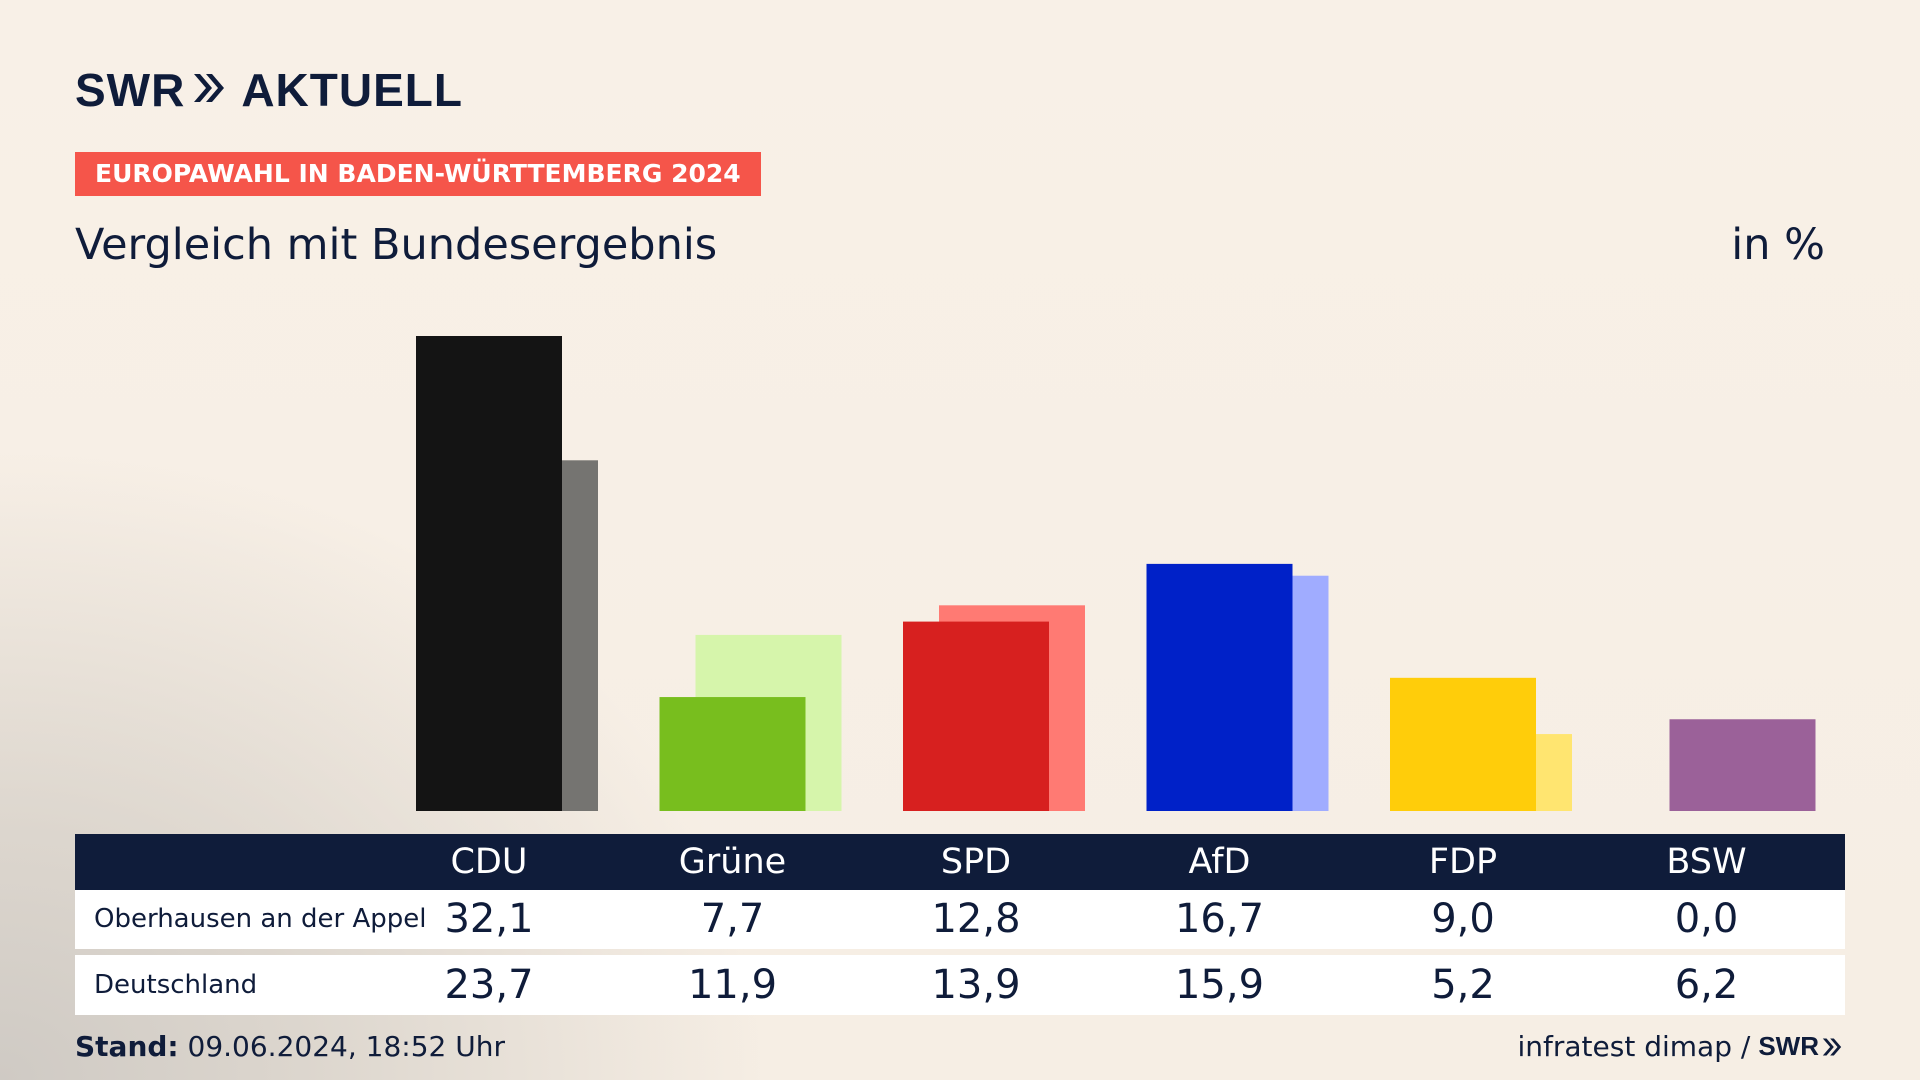 The height and width of the screenshot is (1080, 1920). Describe the element at coordinates (489, 862) in the screenshot. I see `column-header-cdu: CDU` at that location.